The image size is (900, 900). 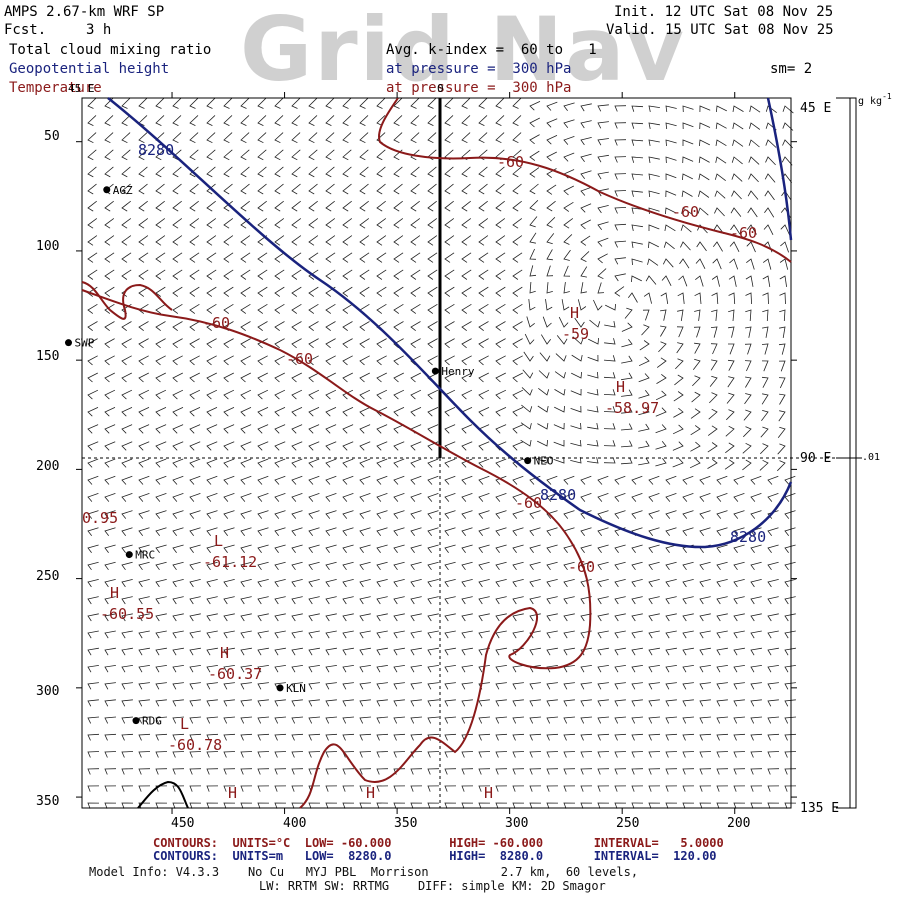 What do you see at coordinates (875, 99) in the screenshot?
I see `colorbar-unit: g kg-1` at bounding box center [875, 99].